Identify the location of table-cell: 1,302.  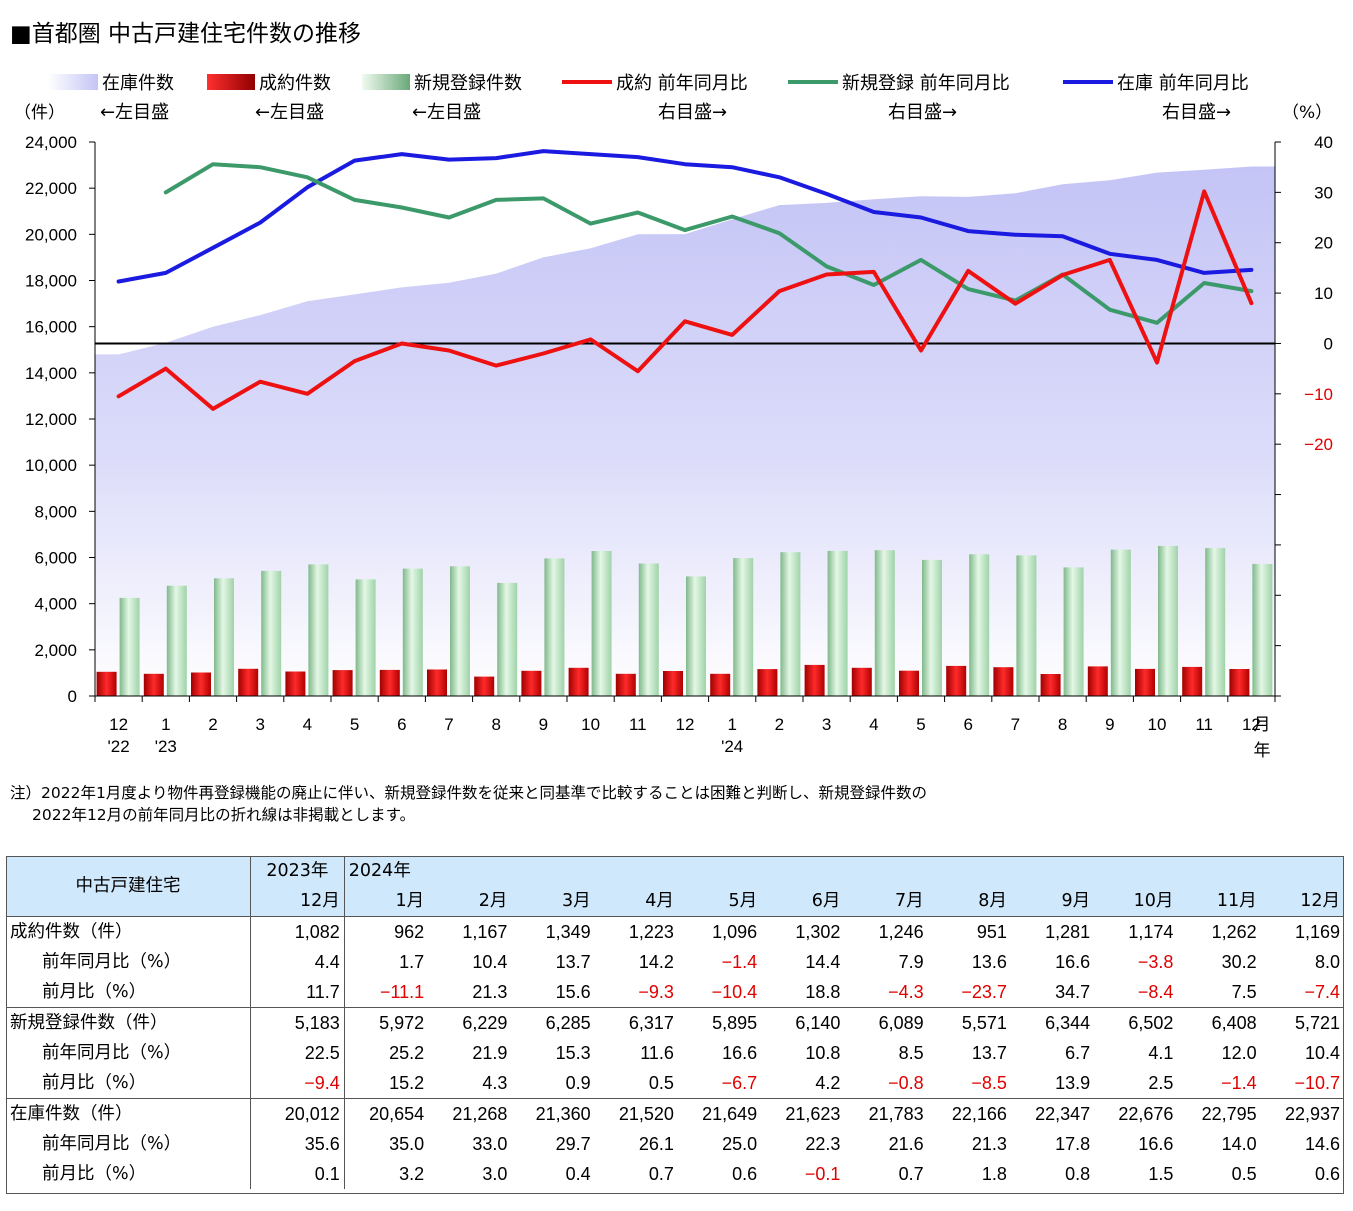
(802, 932).